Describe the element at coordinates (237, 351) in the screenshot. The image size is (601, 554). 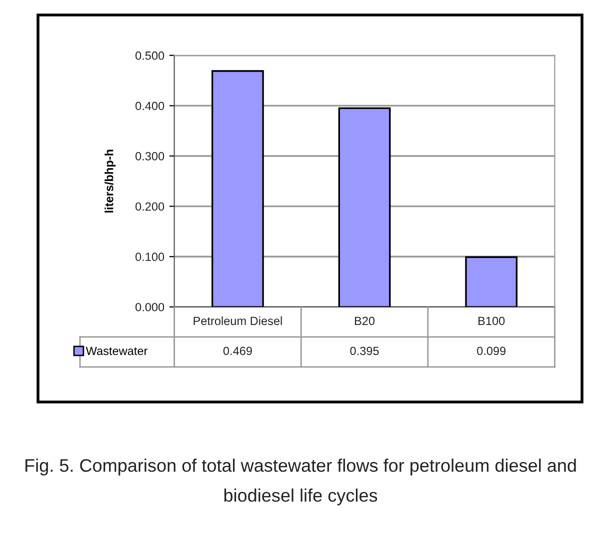
I see `data-label: 0.469` at that location.